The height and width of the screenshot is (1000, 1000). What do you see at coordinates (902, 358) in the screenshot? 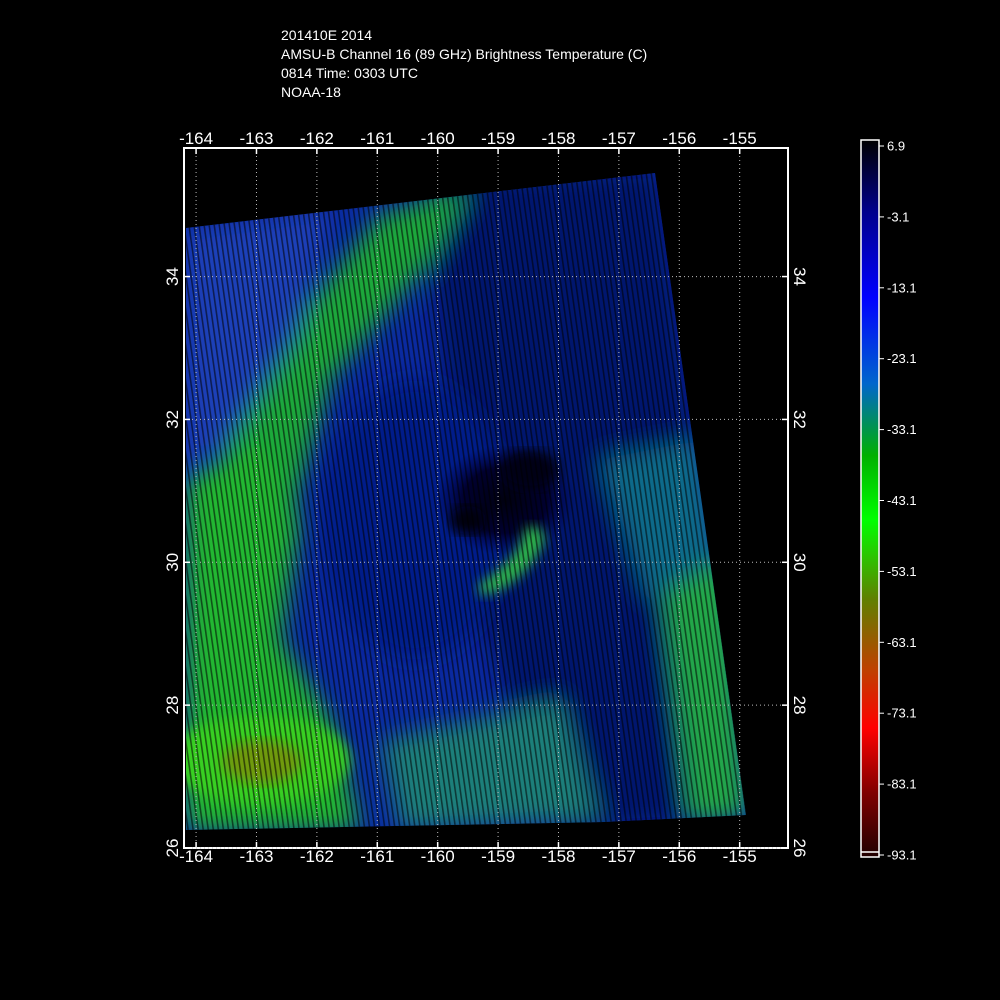
I see `colorbar-tick-label: -23.1` at bounding box center [902, 358].